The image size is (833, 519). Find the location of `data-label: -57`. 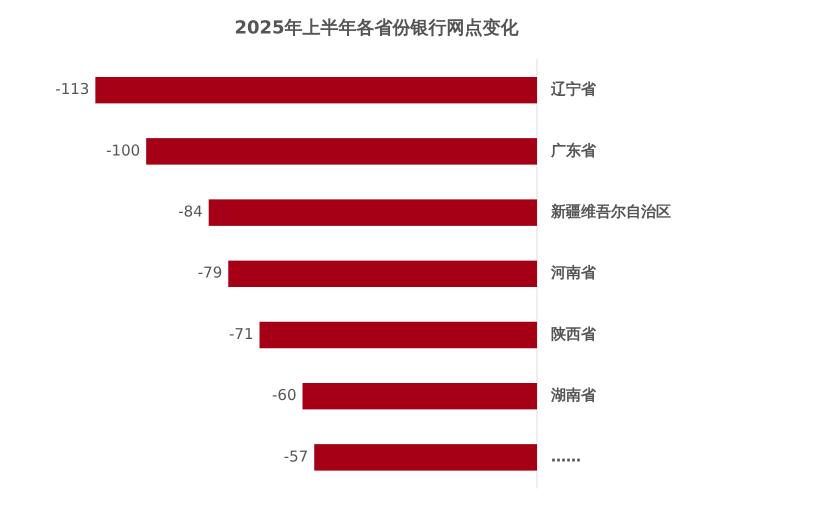

data-label: -57 is located at coordinates (296, 456).